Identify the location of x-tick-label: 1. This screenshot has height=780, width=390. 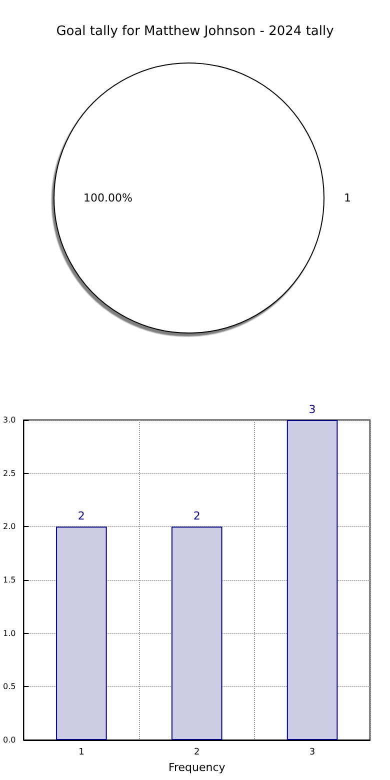
(81, 753).